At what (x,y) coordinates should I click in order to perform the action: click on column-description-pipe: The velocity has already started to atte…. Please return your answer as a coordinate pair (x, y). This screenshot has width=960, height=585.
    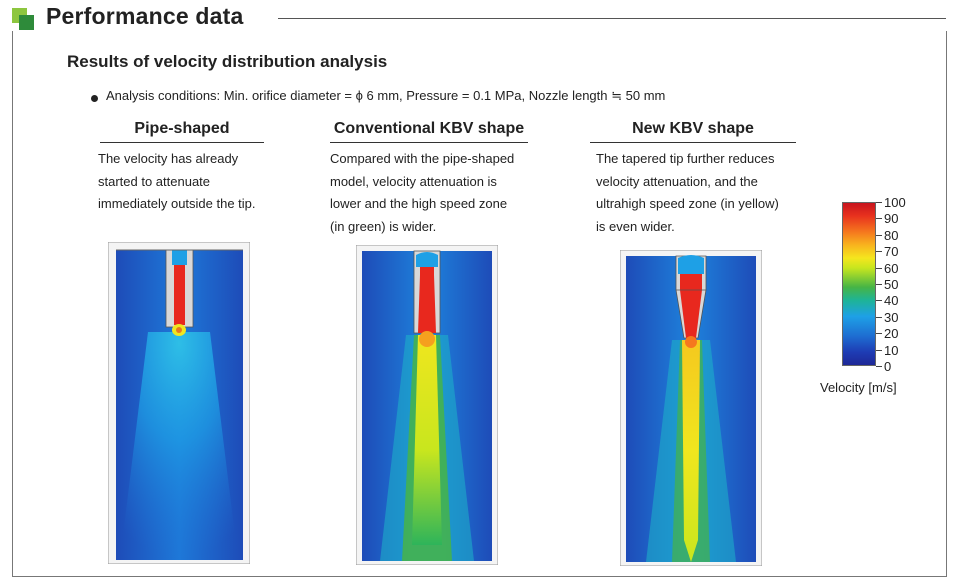
    Looking at the image, I should click on (203, 182).